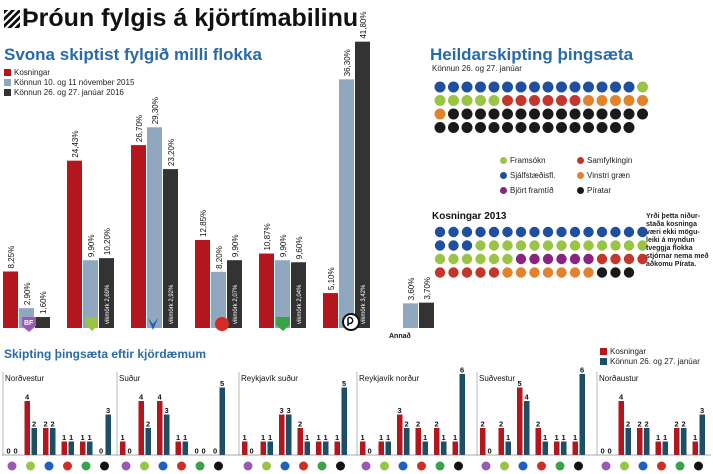 The width and height of the screenshot is (713, 474). Describe the element at coordinates (497, 378) in the screenshot. I see `district-name-4: Suðvestur` at that location.